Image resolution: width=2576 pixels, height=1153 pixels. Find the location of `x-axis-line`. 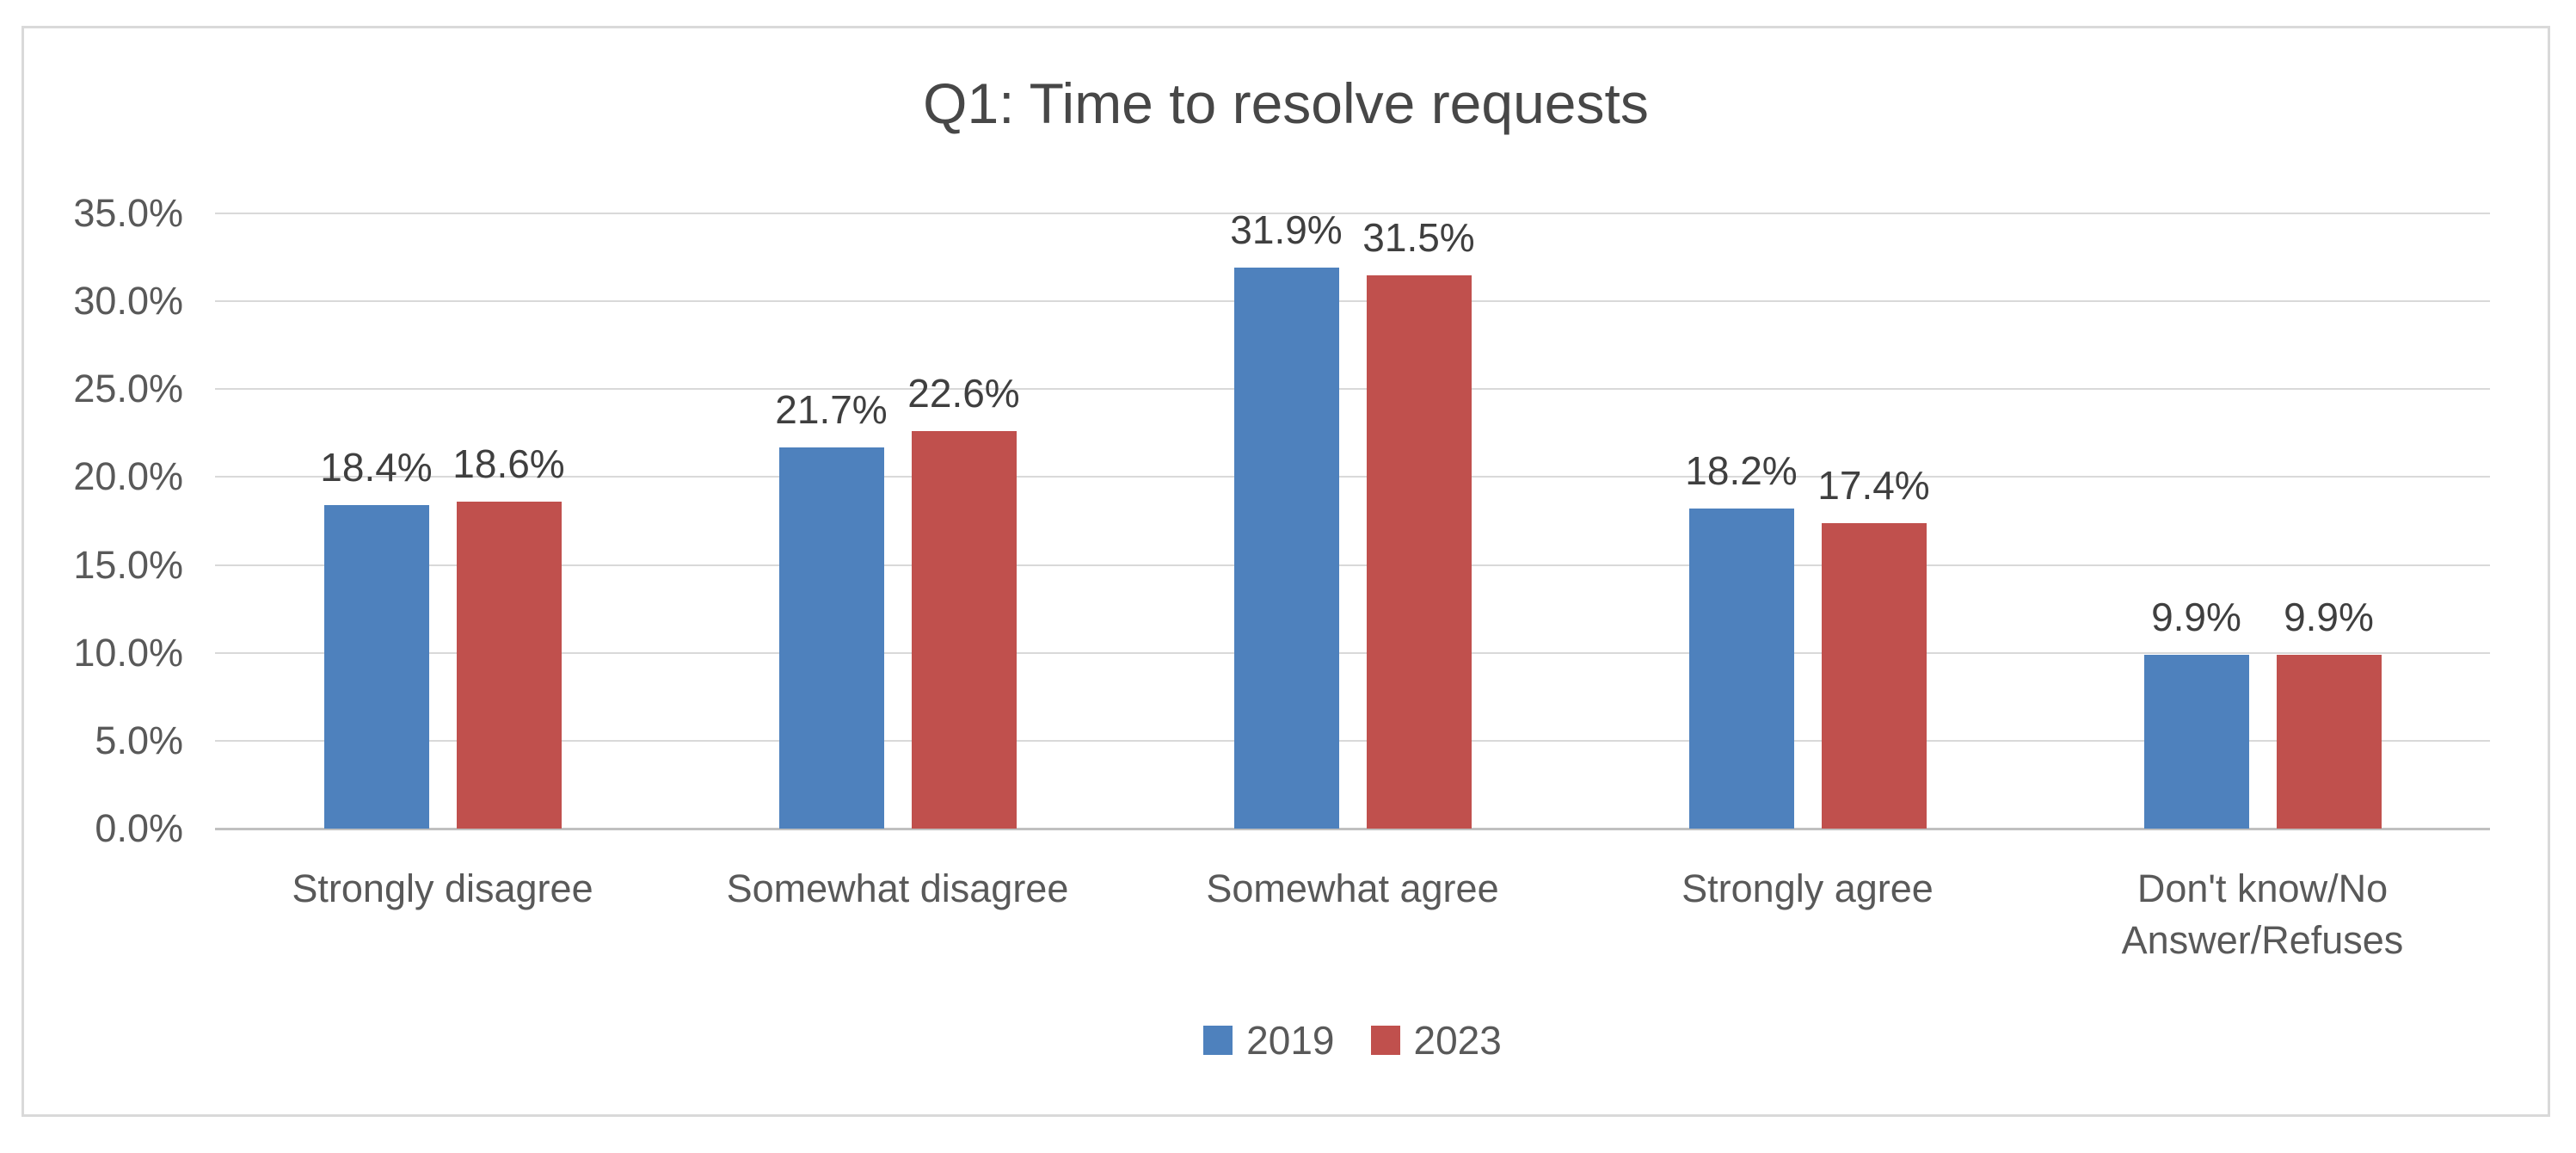

x-axis-line is located at coordinates (1352, 829).